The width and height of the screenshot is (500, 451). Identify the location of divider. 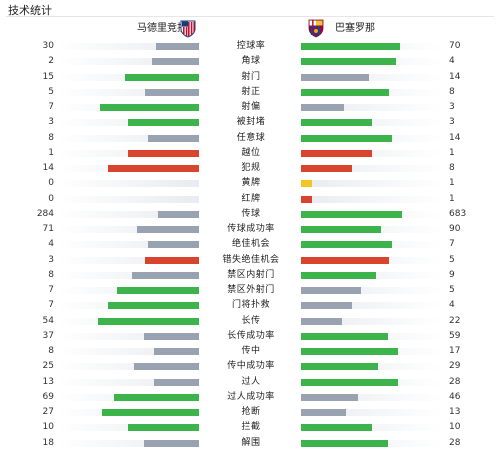
(250, 16).